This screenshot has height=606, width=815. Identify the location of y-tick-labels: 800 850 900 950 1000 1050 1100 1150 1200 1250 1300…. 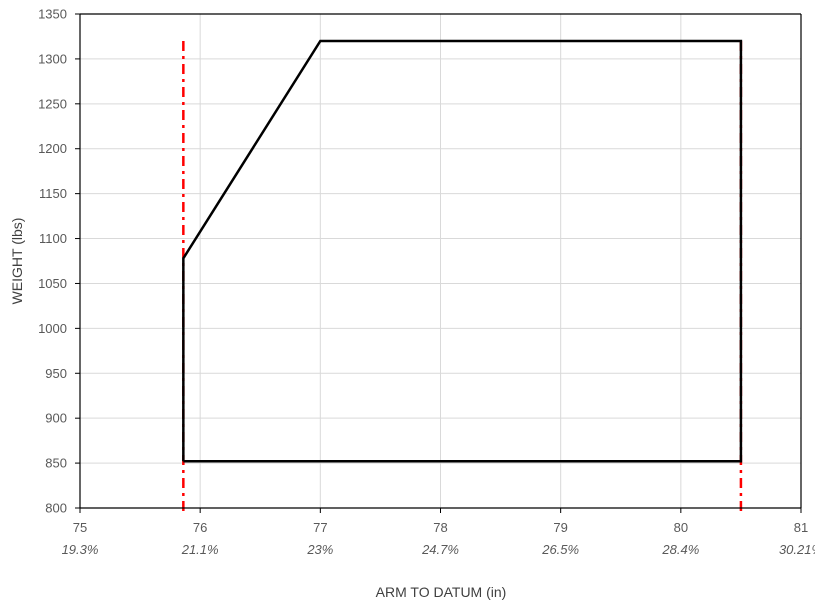
(52, 261).